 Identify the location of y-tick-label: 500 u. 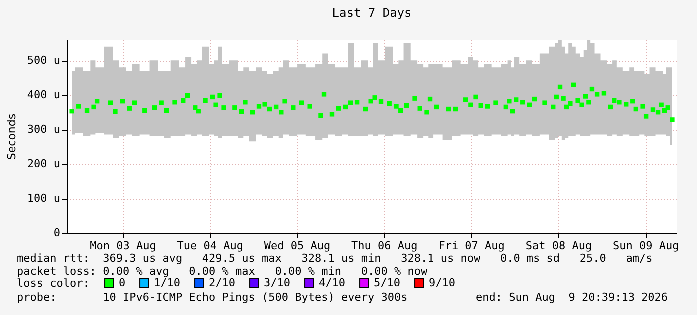
(43, 61).